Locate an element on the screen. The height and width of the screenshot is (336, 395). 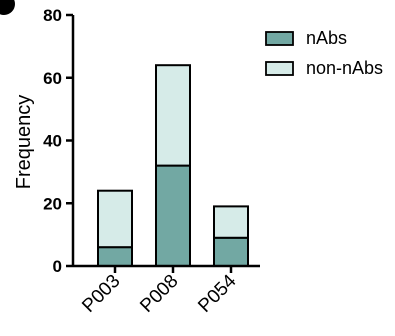
legend: nAbs non-nAbs is located at coordinates (324, 53).